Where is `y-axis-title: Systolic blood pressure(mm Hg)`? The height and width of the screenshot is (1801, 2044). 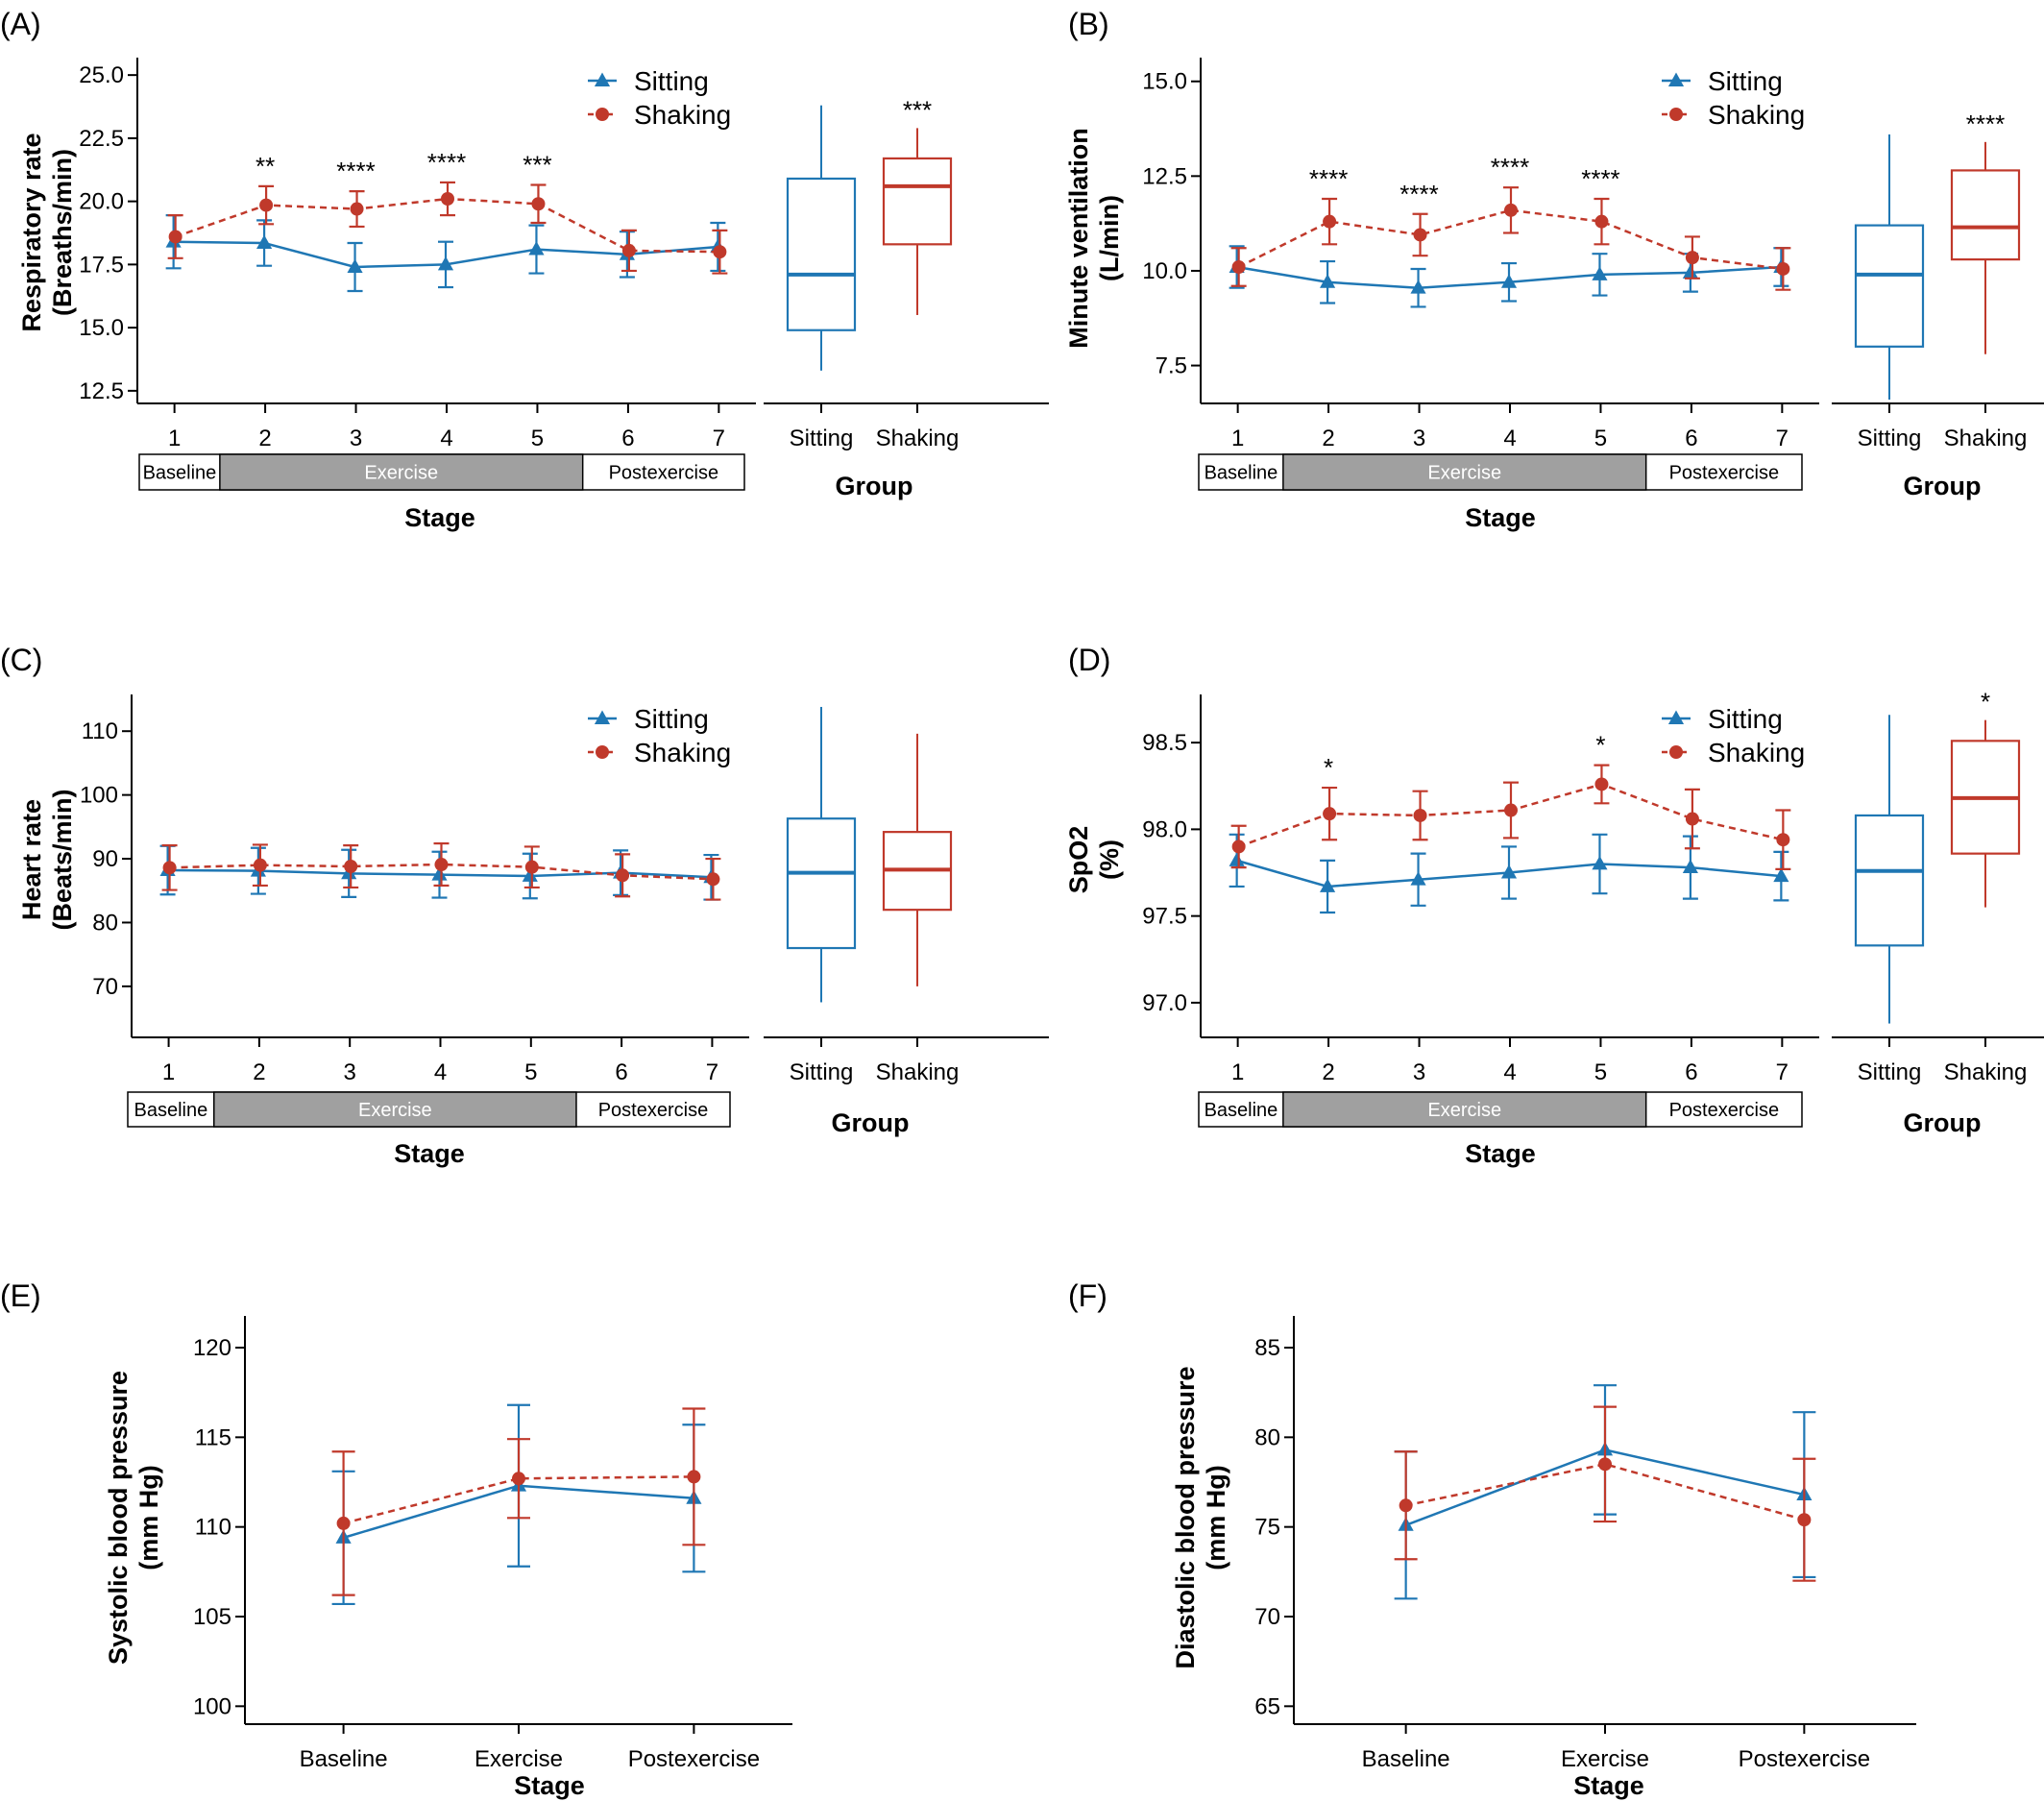 y-axis-title: Systolic blood pressure(mm Hg) is located at coordinates (133, 1518).